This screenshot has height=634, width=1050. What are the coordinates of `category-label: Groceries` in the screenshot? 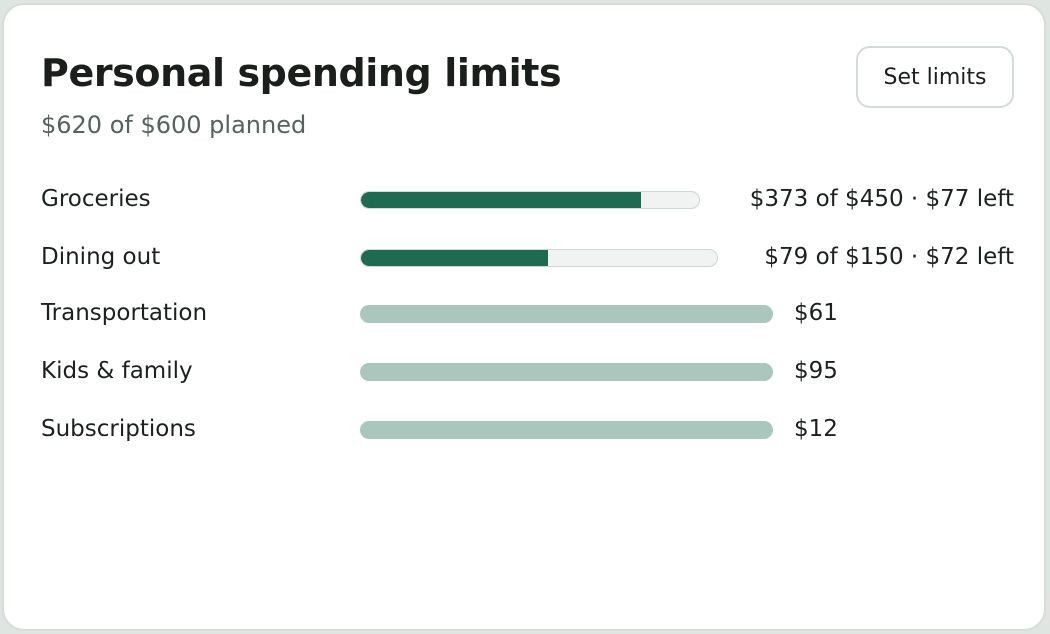 It's located at (96, 199).